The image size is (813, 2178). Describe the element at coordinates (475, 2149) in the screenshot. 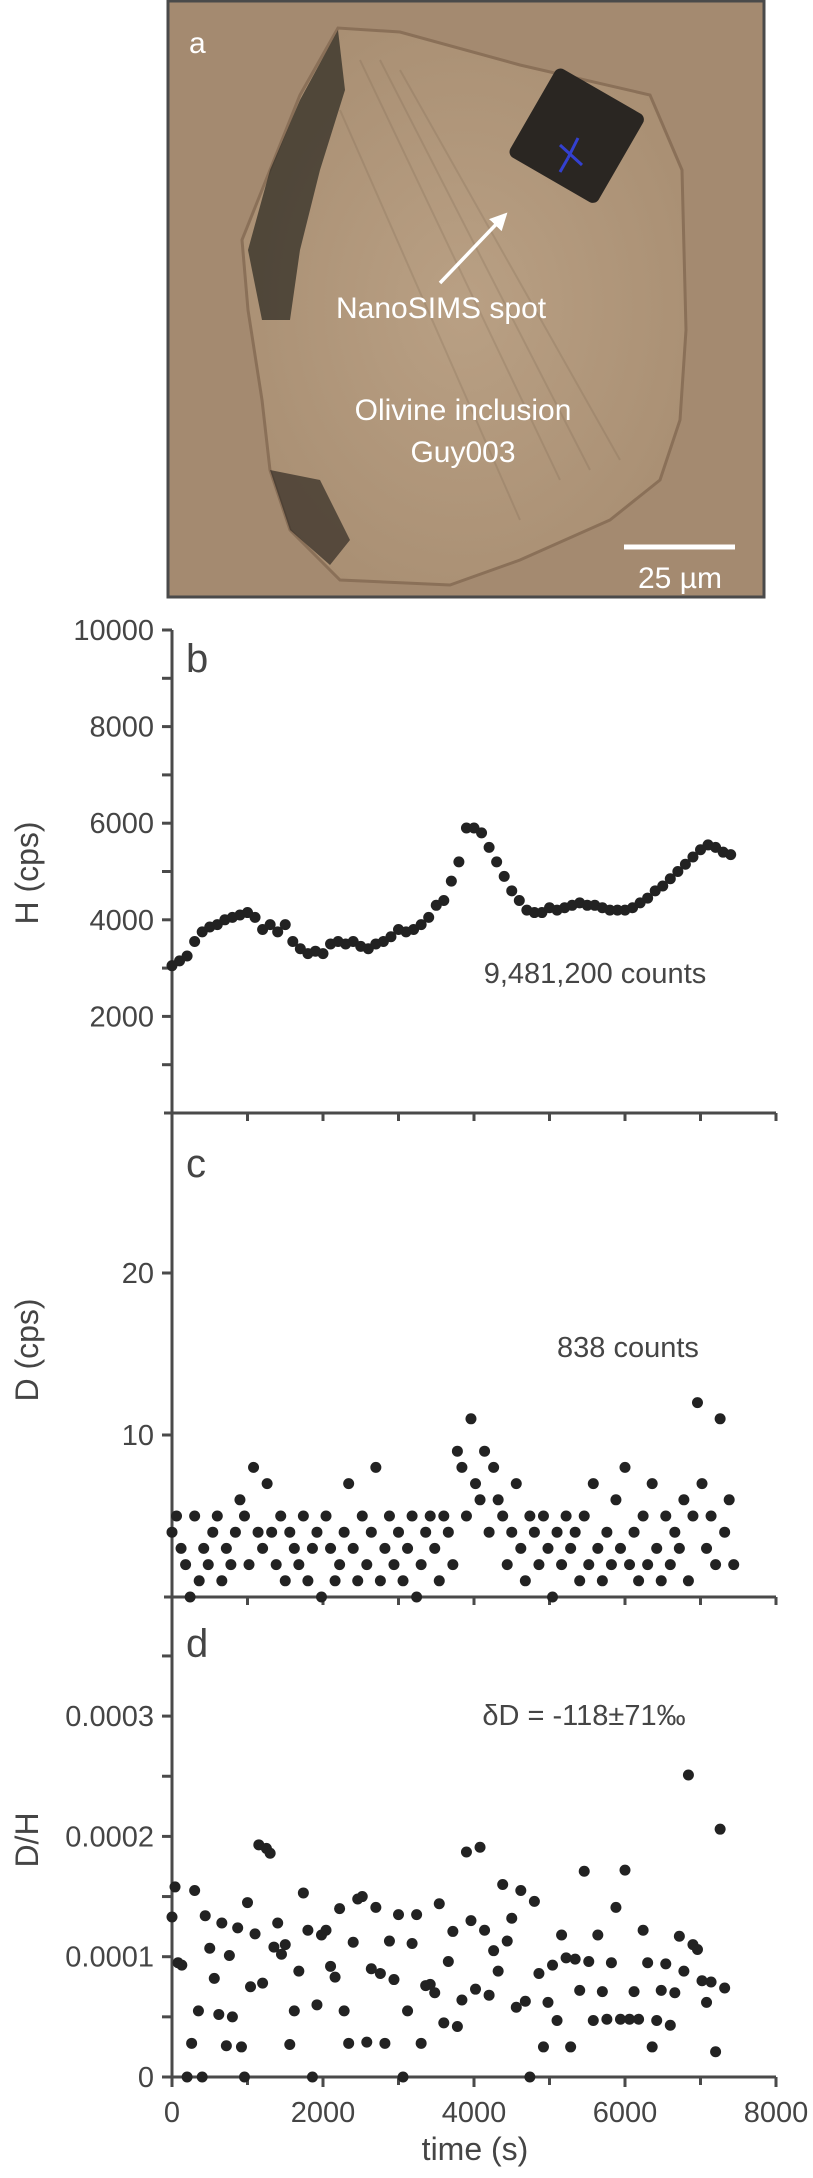

I see `x-axis-title: time (s)` at that location.